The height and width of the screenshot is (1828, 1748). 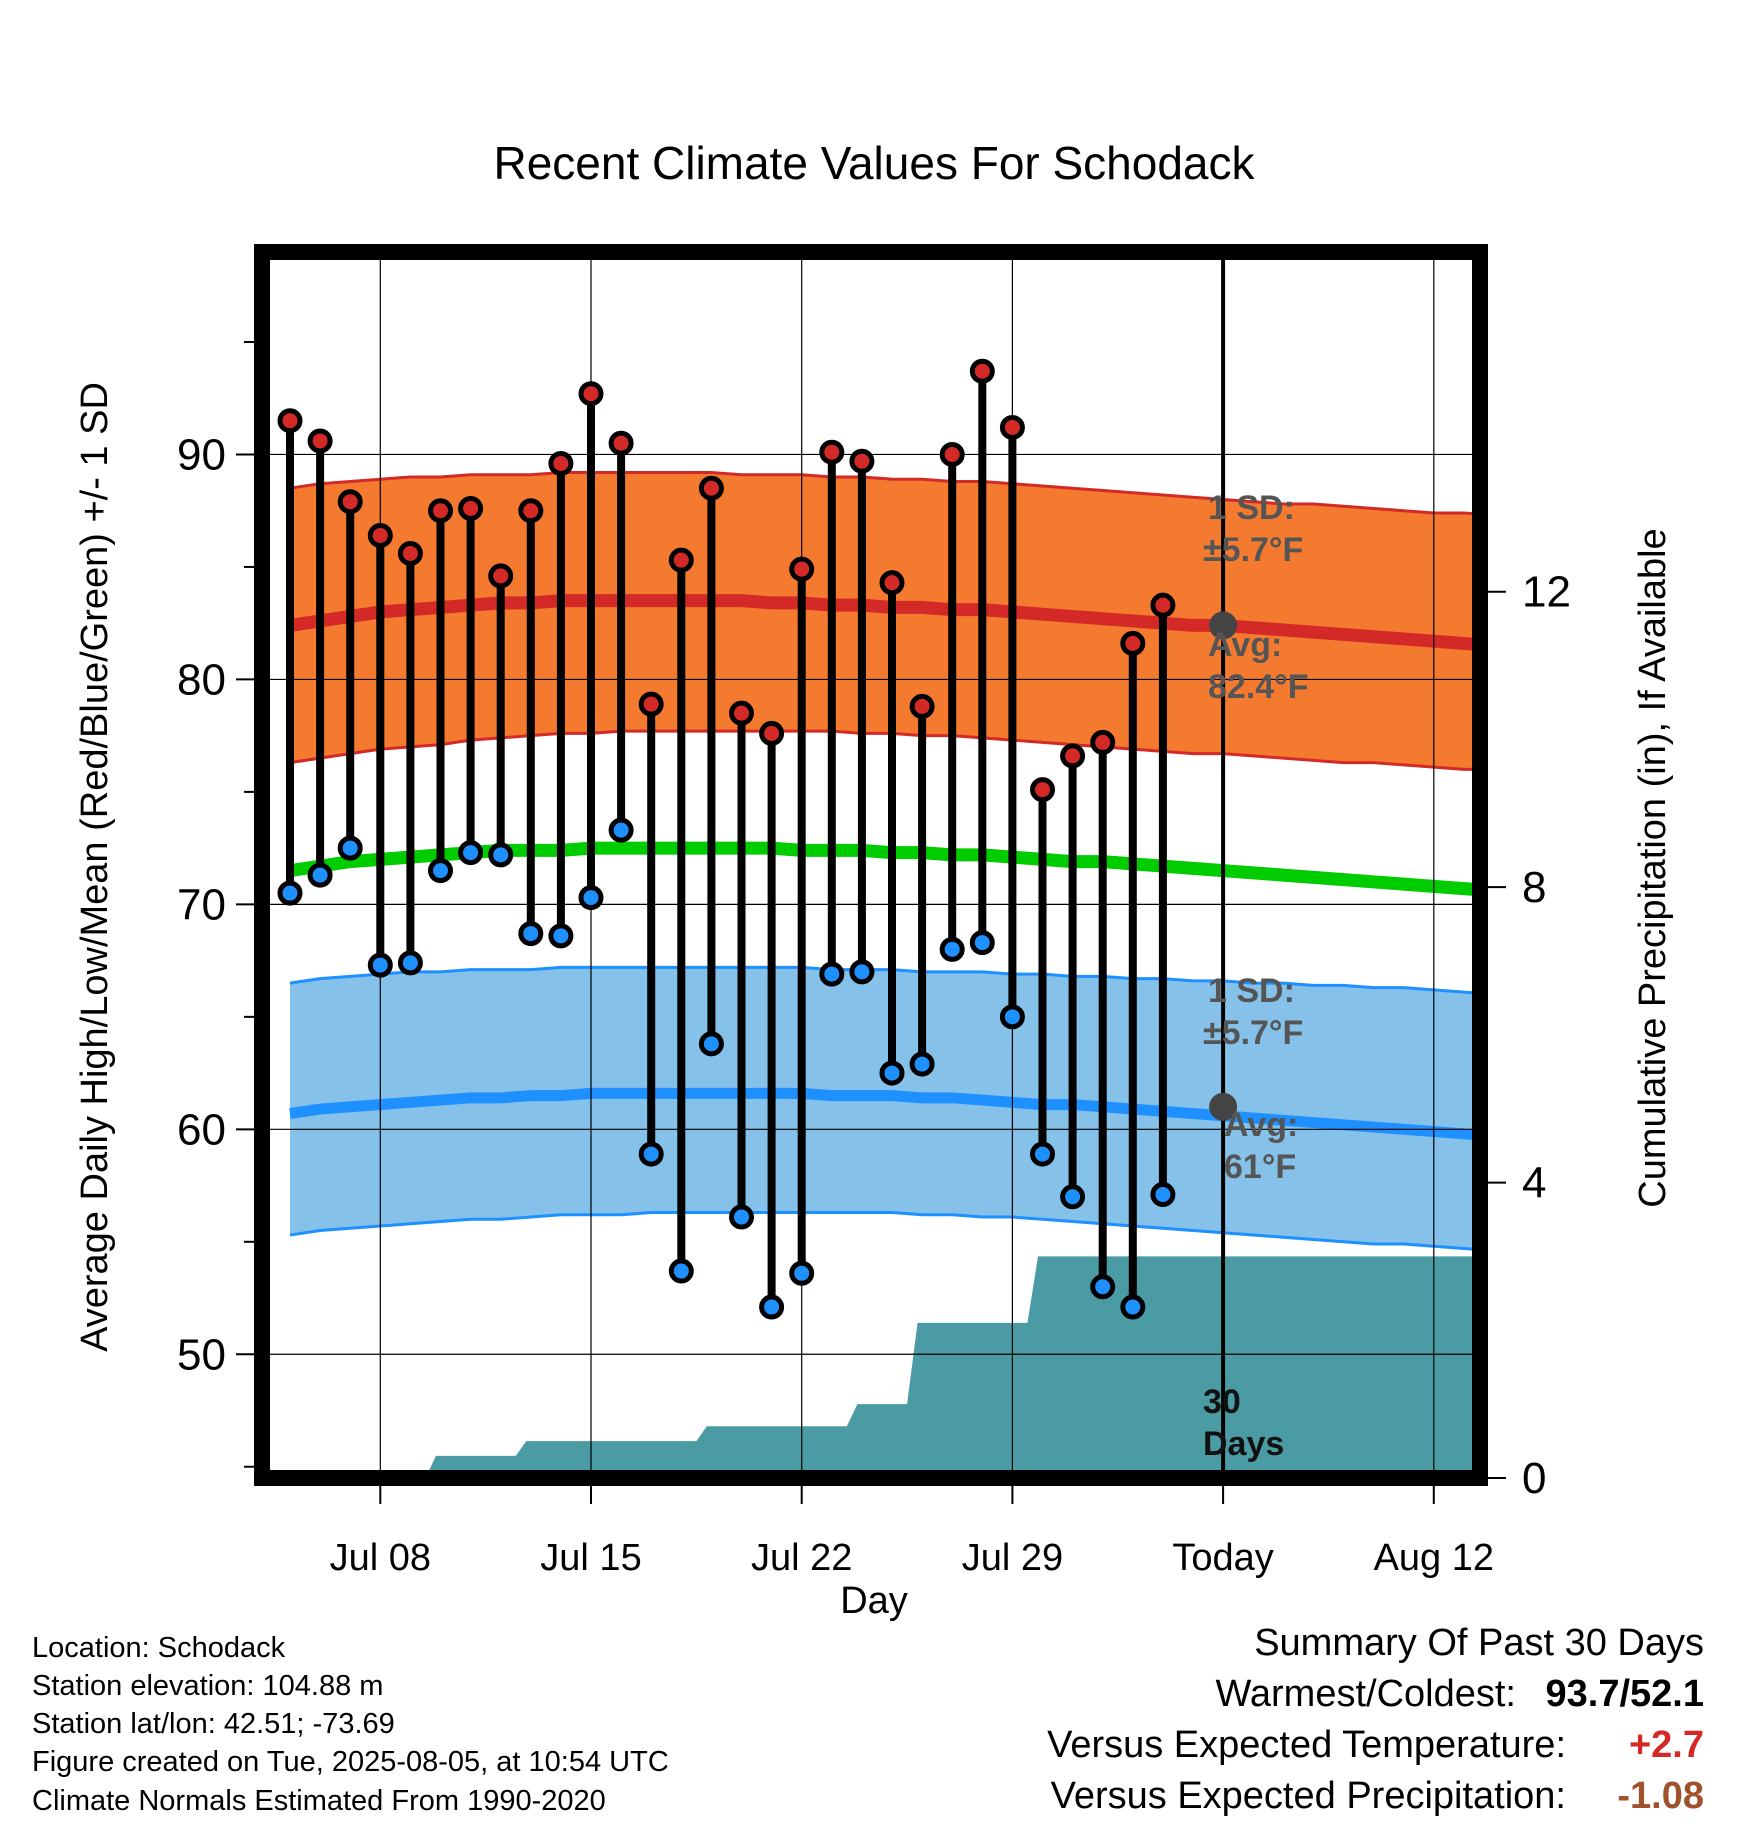 I want to click on low-sd-upper-line, so click(x=884, y=982).